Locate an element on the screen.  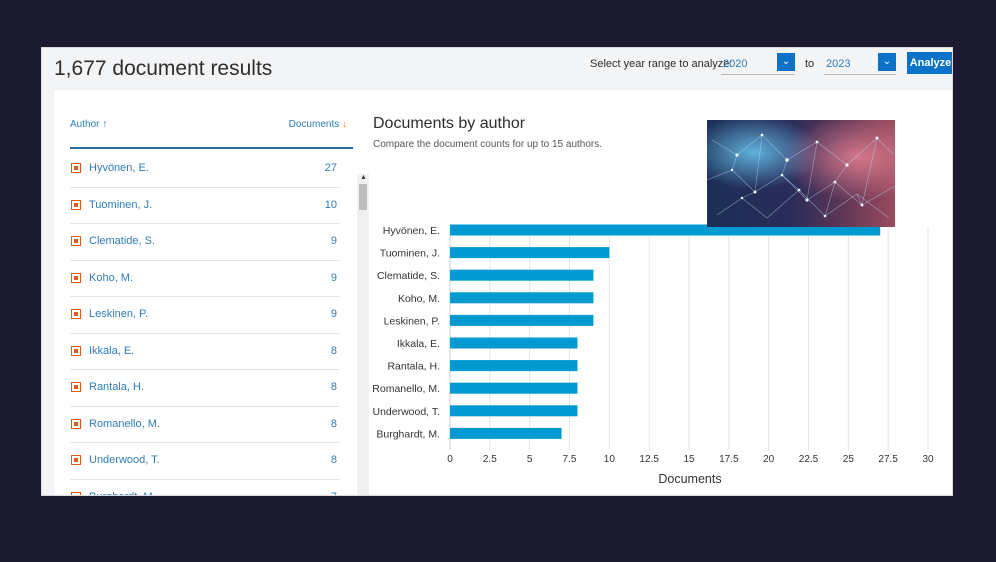
x-tick-label: 25 is located at coordinates (849, 459).